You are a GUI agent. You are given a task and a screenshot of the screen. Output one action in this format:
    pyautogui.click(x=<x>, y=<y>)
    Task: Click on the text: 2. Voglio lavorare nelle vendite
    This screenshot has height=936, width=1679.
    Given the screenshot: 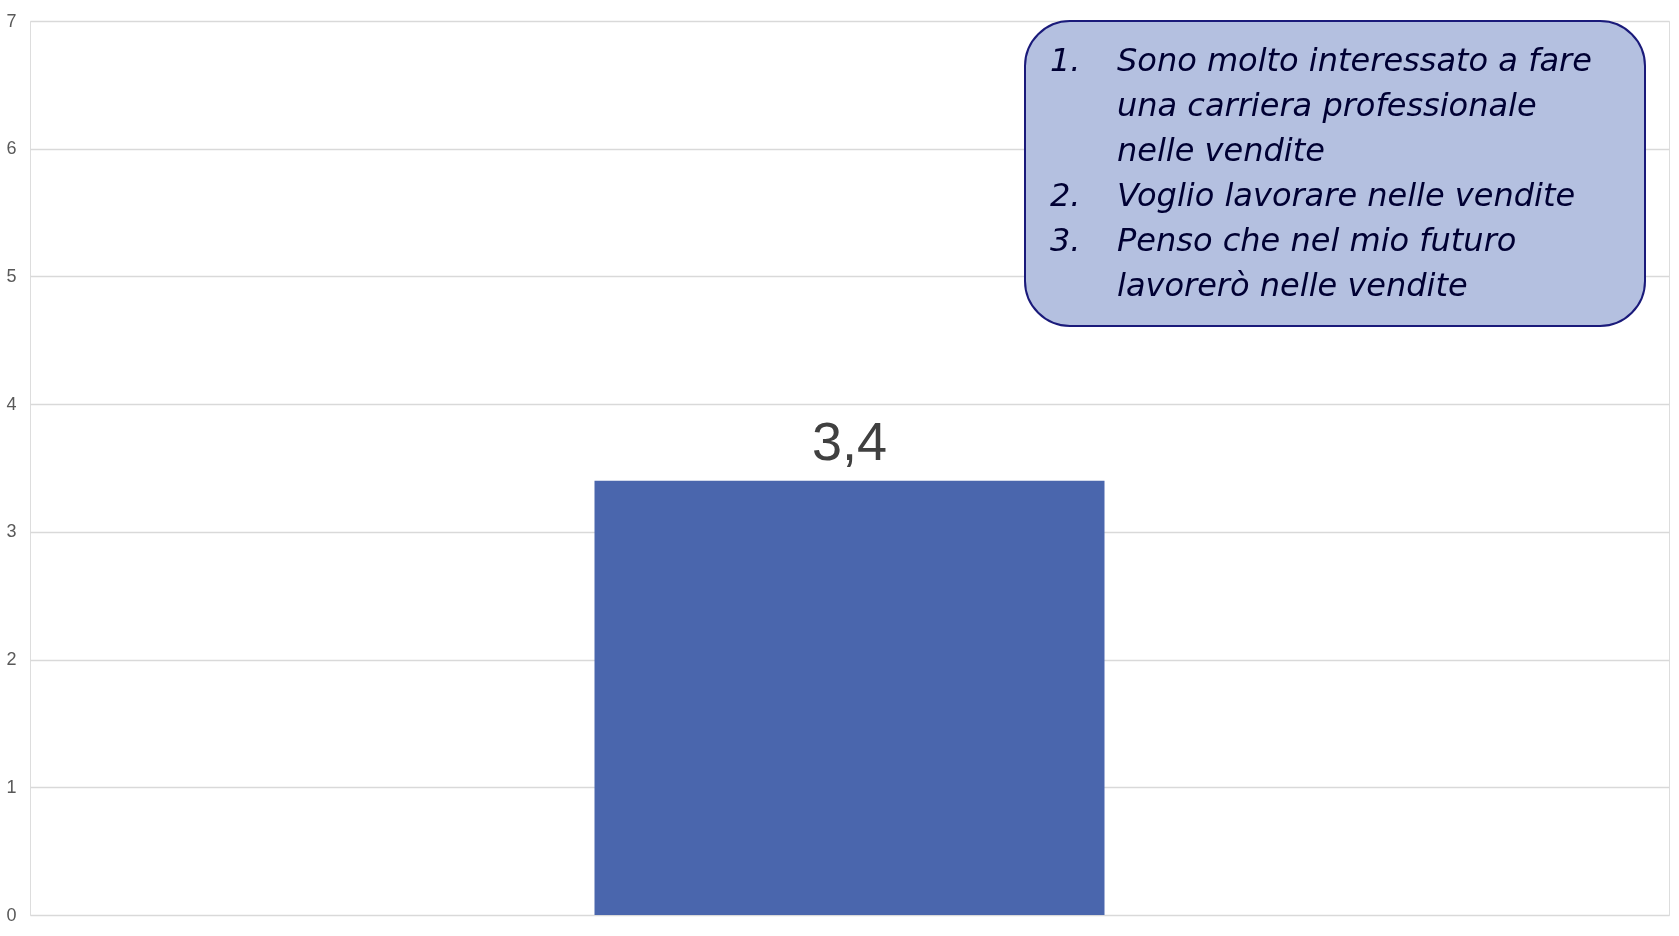 What is the action you would take?
    pyautogui.click(x=1313, y=195)
    